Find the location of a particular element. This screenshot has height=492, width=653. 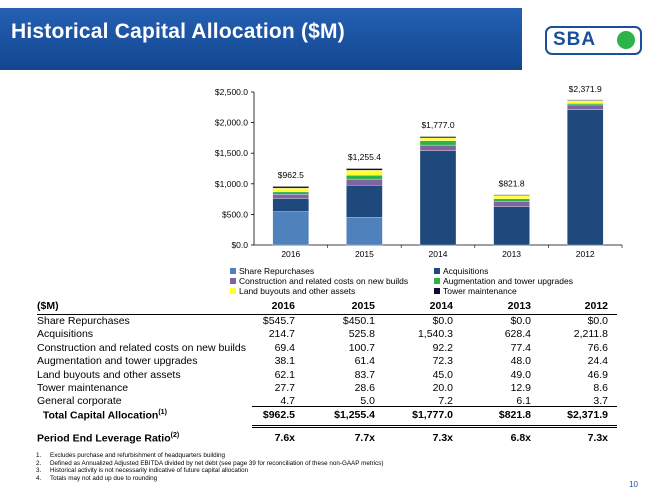

table-cell: $2,371.9 is located at coordinates (587, 415).